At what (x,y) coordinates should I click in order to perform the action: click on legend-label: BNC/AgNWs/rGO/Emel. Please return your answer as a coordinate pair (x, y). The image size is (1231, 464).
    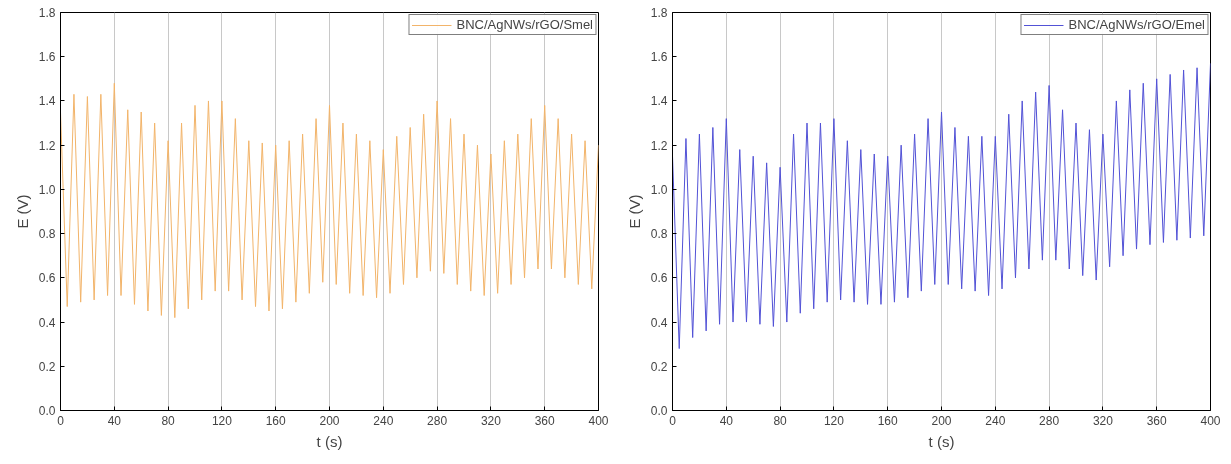
    Looking at the image, I should click on (1136, 24).